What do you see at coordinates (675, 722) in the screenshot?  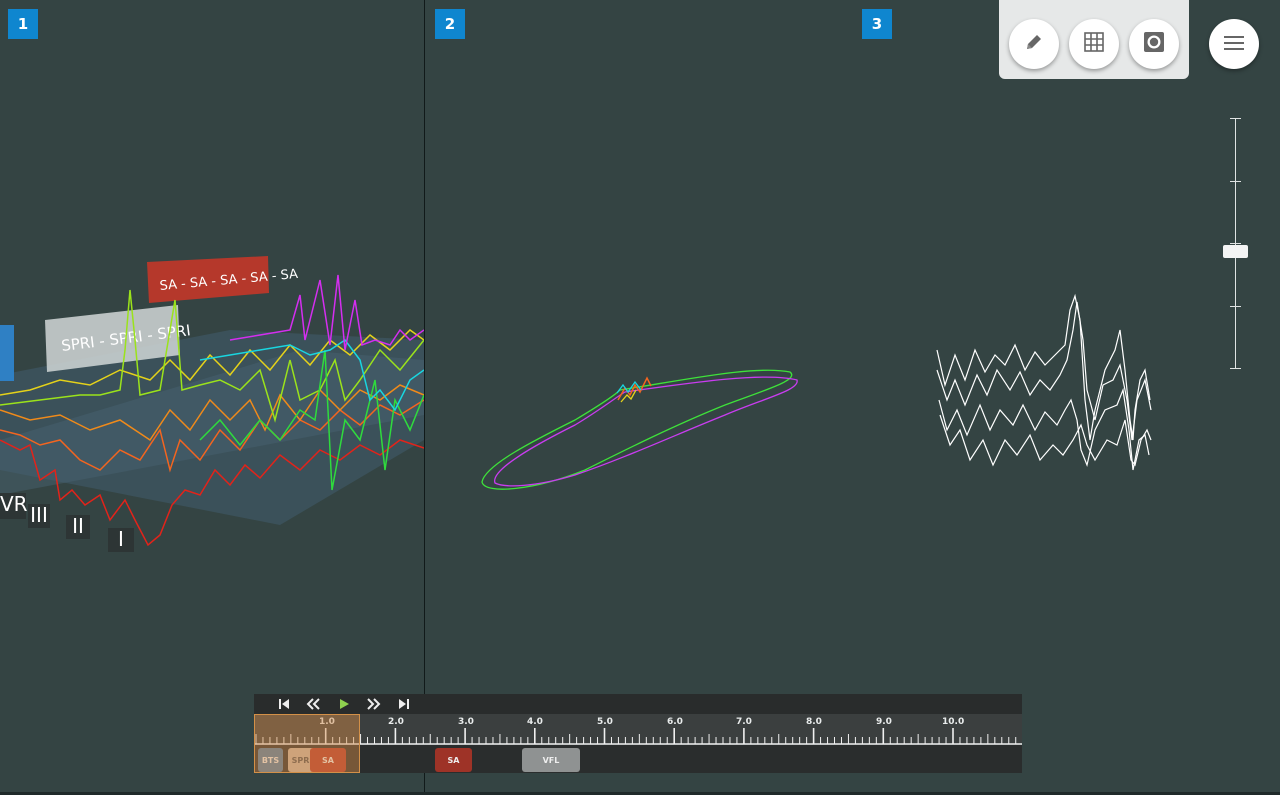 I see `tick-label: 6.0` at bounding box center [675, 722].